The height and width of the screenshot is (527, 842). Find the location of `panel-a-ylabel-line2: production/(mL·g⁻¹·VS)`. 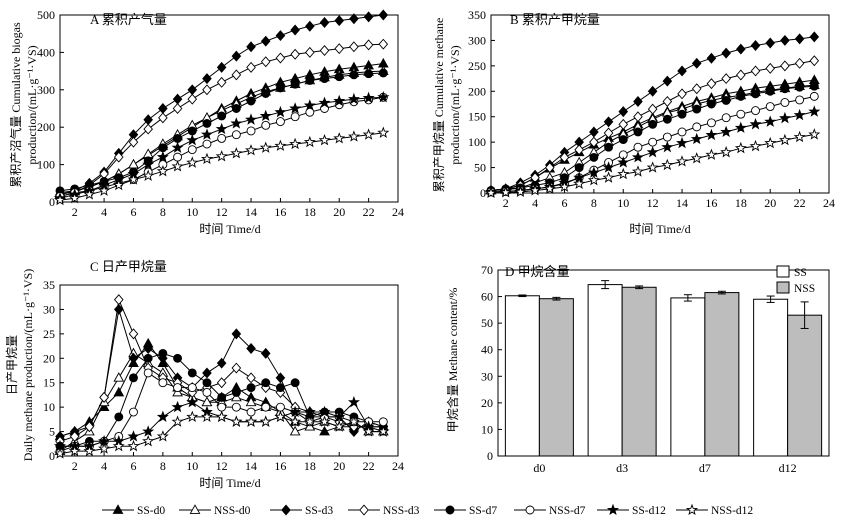

panel-a-ylabel-line2: production/(mL·g⁻¹·VS) is located at coordinates (32, 104).